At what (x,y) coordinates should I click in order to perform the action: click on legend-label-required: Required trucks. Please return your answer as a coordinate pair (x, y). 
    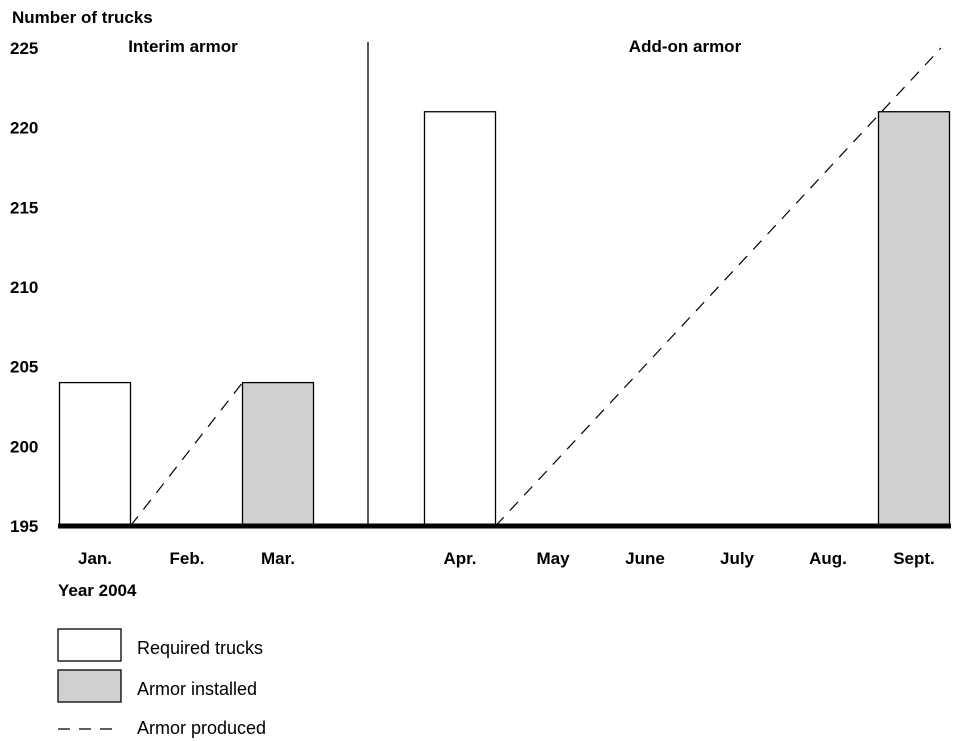
    Looking at the image, I should click on (200, 648).